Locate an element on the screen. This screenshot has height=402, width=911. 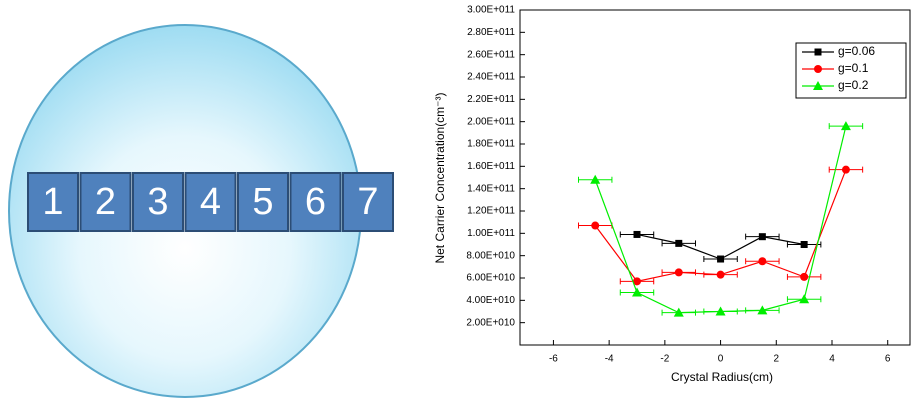
x-axis-label: Crystal Radius(cm) is located at coordinates (722, 377).